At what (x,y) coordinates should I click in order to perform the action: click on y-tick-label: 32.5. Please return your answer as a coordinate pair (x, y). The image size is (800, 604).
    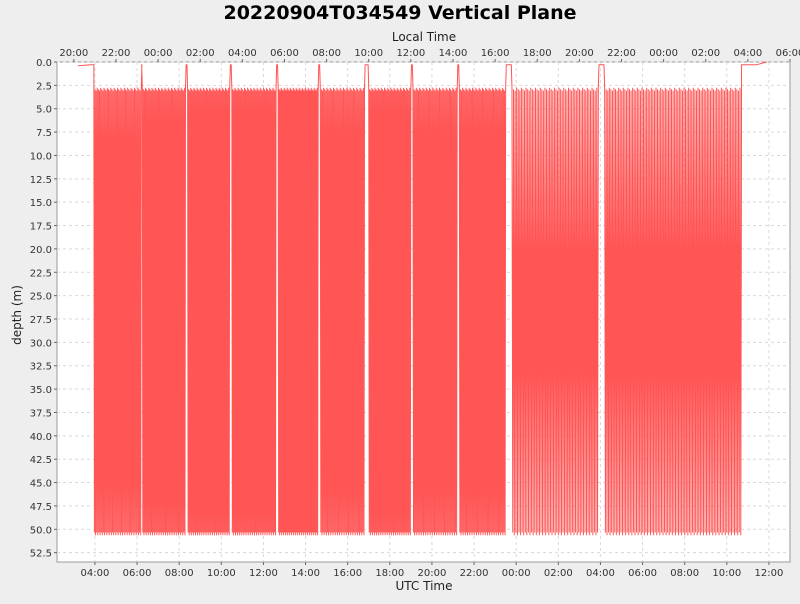
    Looking at the image, I should click on (41, 367).